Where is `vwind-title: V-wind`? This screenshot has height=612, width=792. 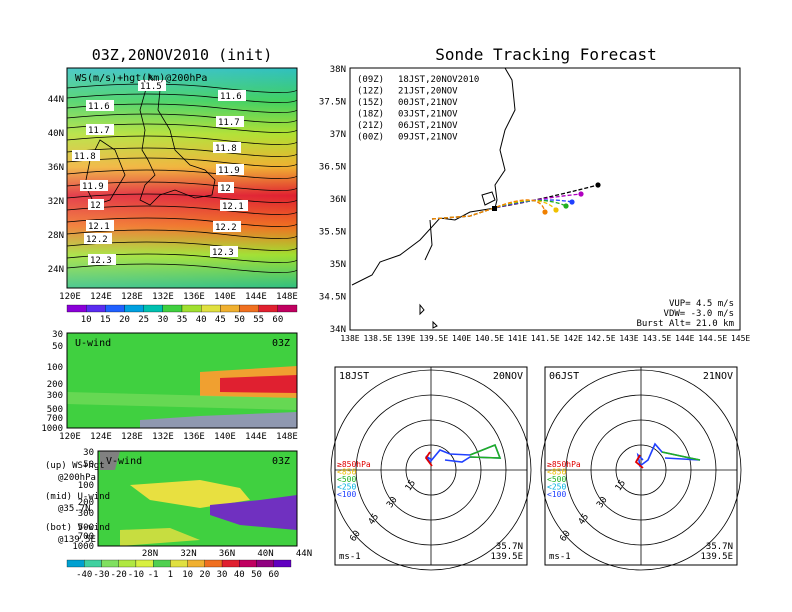
vwind-title: V-wind is located at coordinates (124, 461).